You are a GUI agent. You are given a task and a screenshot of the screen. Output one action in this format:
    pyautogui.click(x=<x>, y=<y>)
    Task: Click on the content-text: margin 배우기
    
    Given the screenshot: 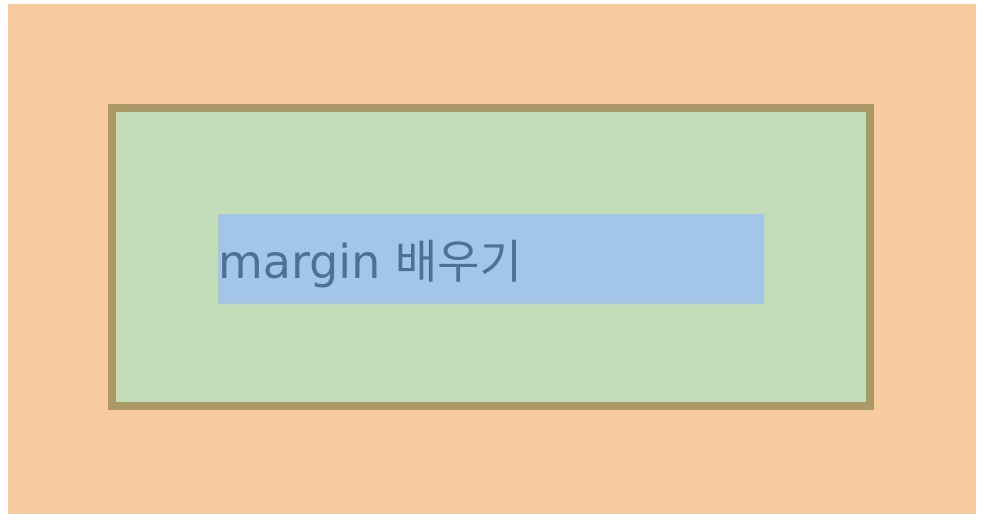 What is the action you would take?
    pyautogui.click(x=370, y=262)
    